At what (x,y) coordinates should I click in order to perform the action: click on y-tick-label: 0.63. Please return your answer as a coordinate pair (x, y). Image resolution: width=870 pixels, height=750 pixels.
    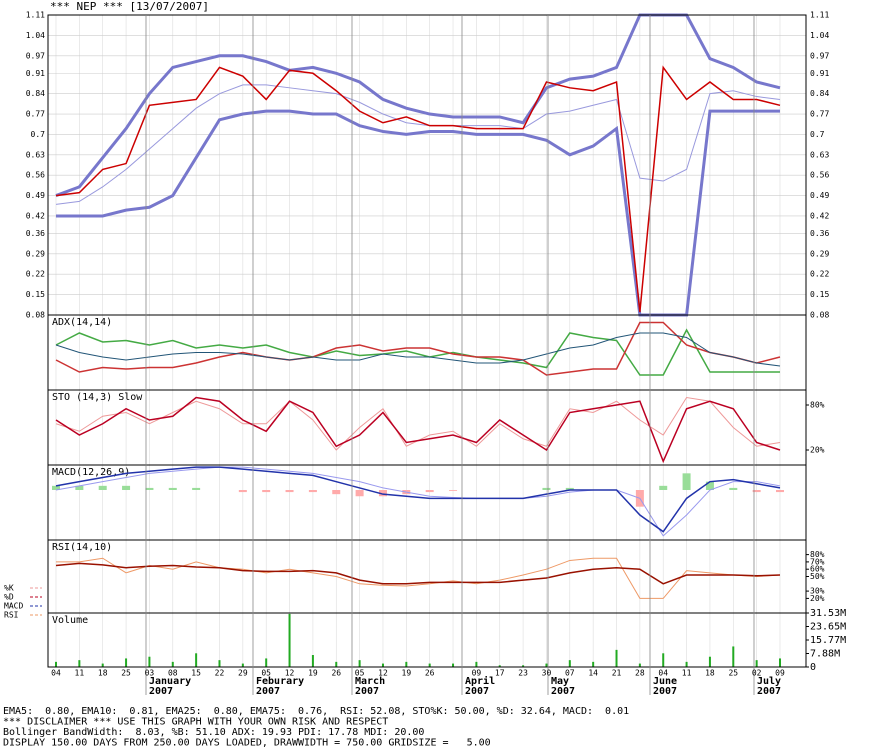
    Looking at the image, I should click on (819, 154).